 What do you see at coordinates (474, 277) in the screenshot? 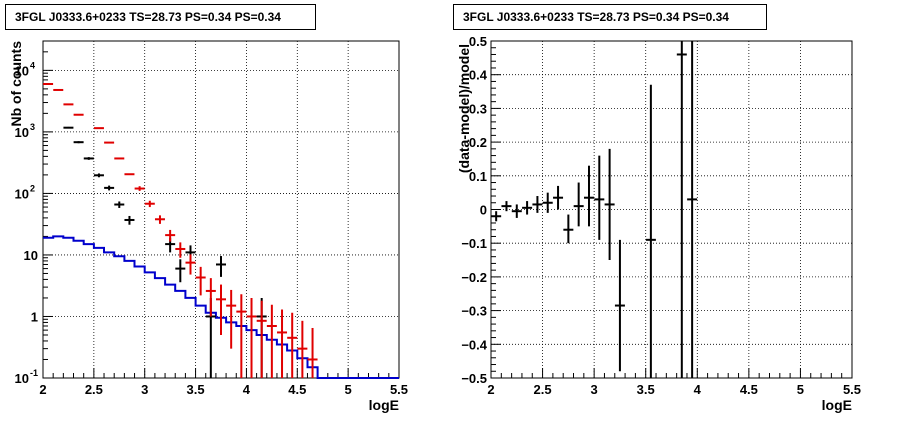
I see `y-tick-label-right: −0.2` at bounding box center [474, 277].